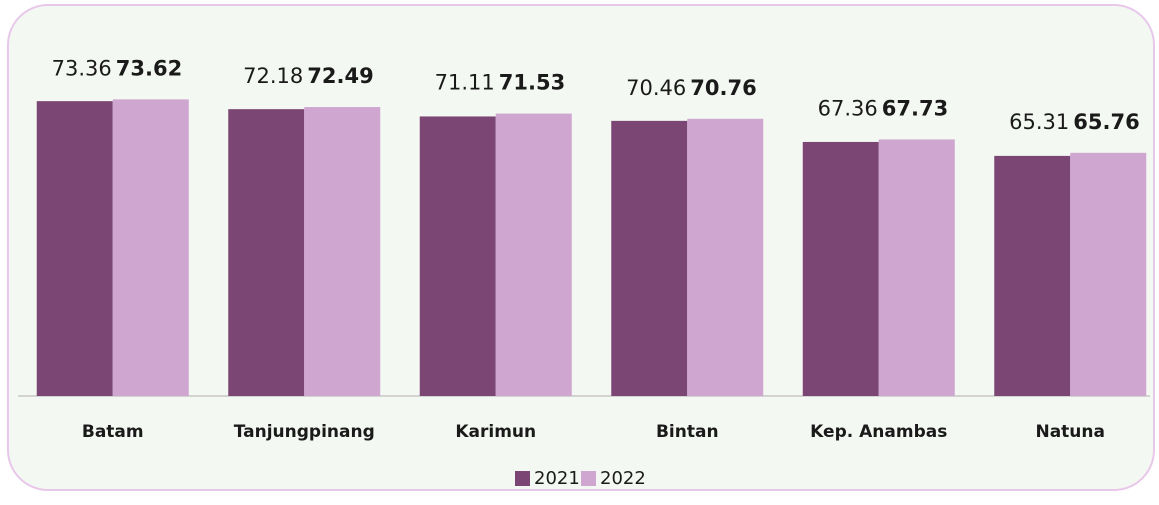 The image size is (1159, 505). What do you see at coordinates (915, 108) in the screenshot?
I see `value-label: 67.73` at bounding box center [915, 108].